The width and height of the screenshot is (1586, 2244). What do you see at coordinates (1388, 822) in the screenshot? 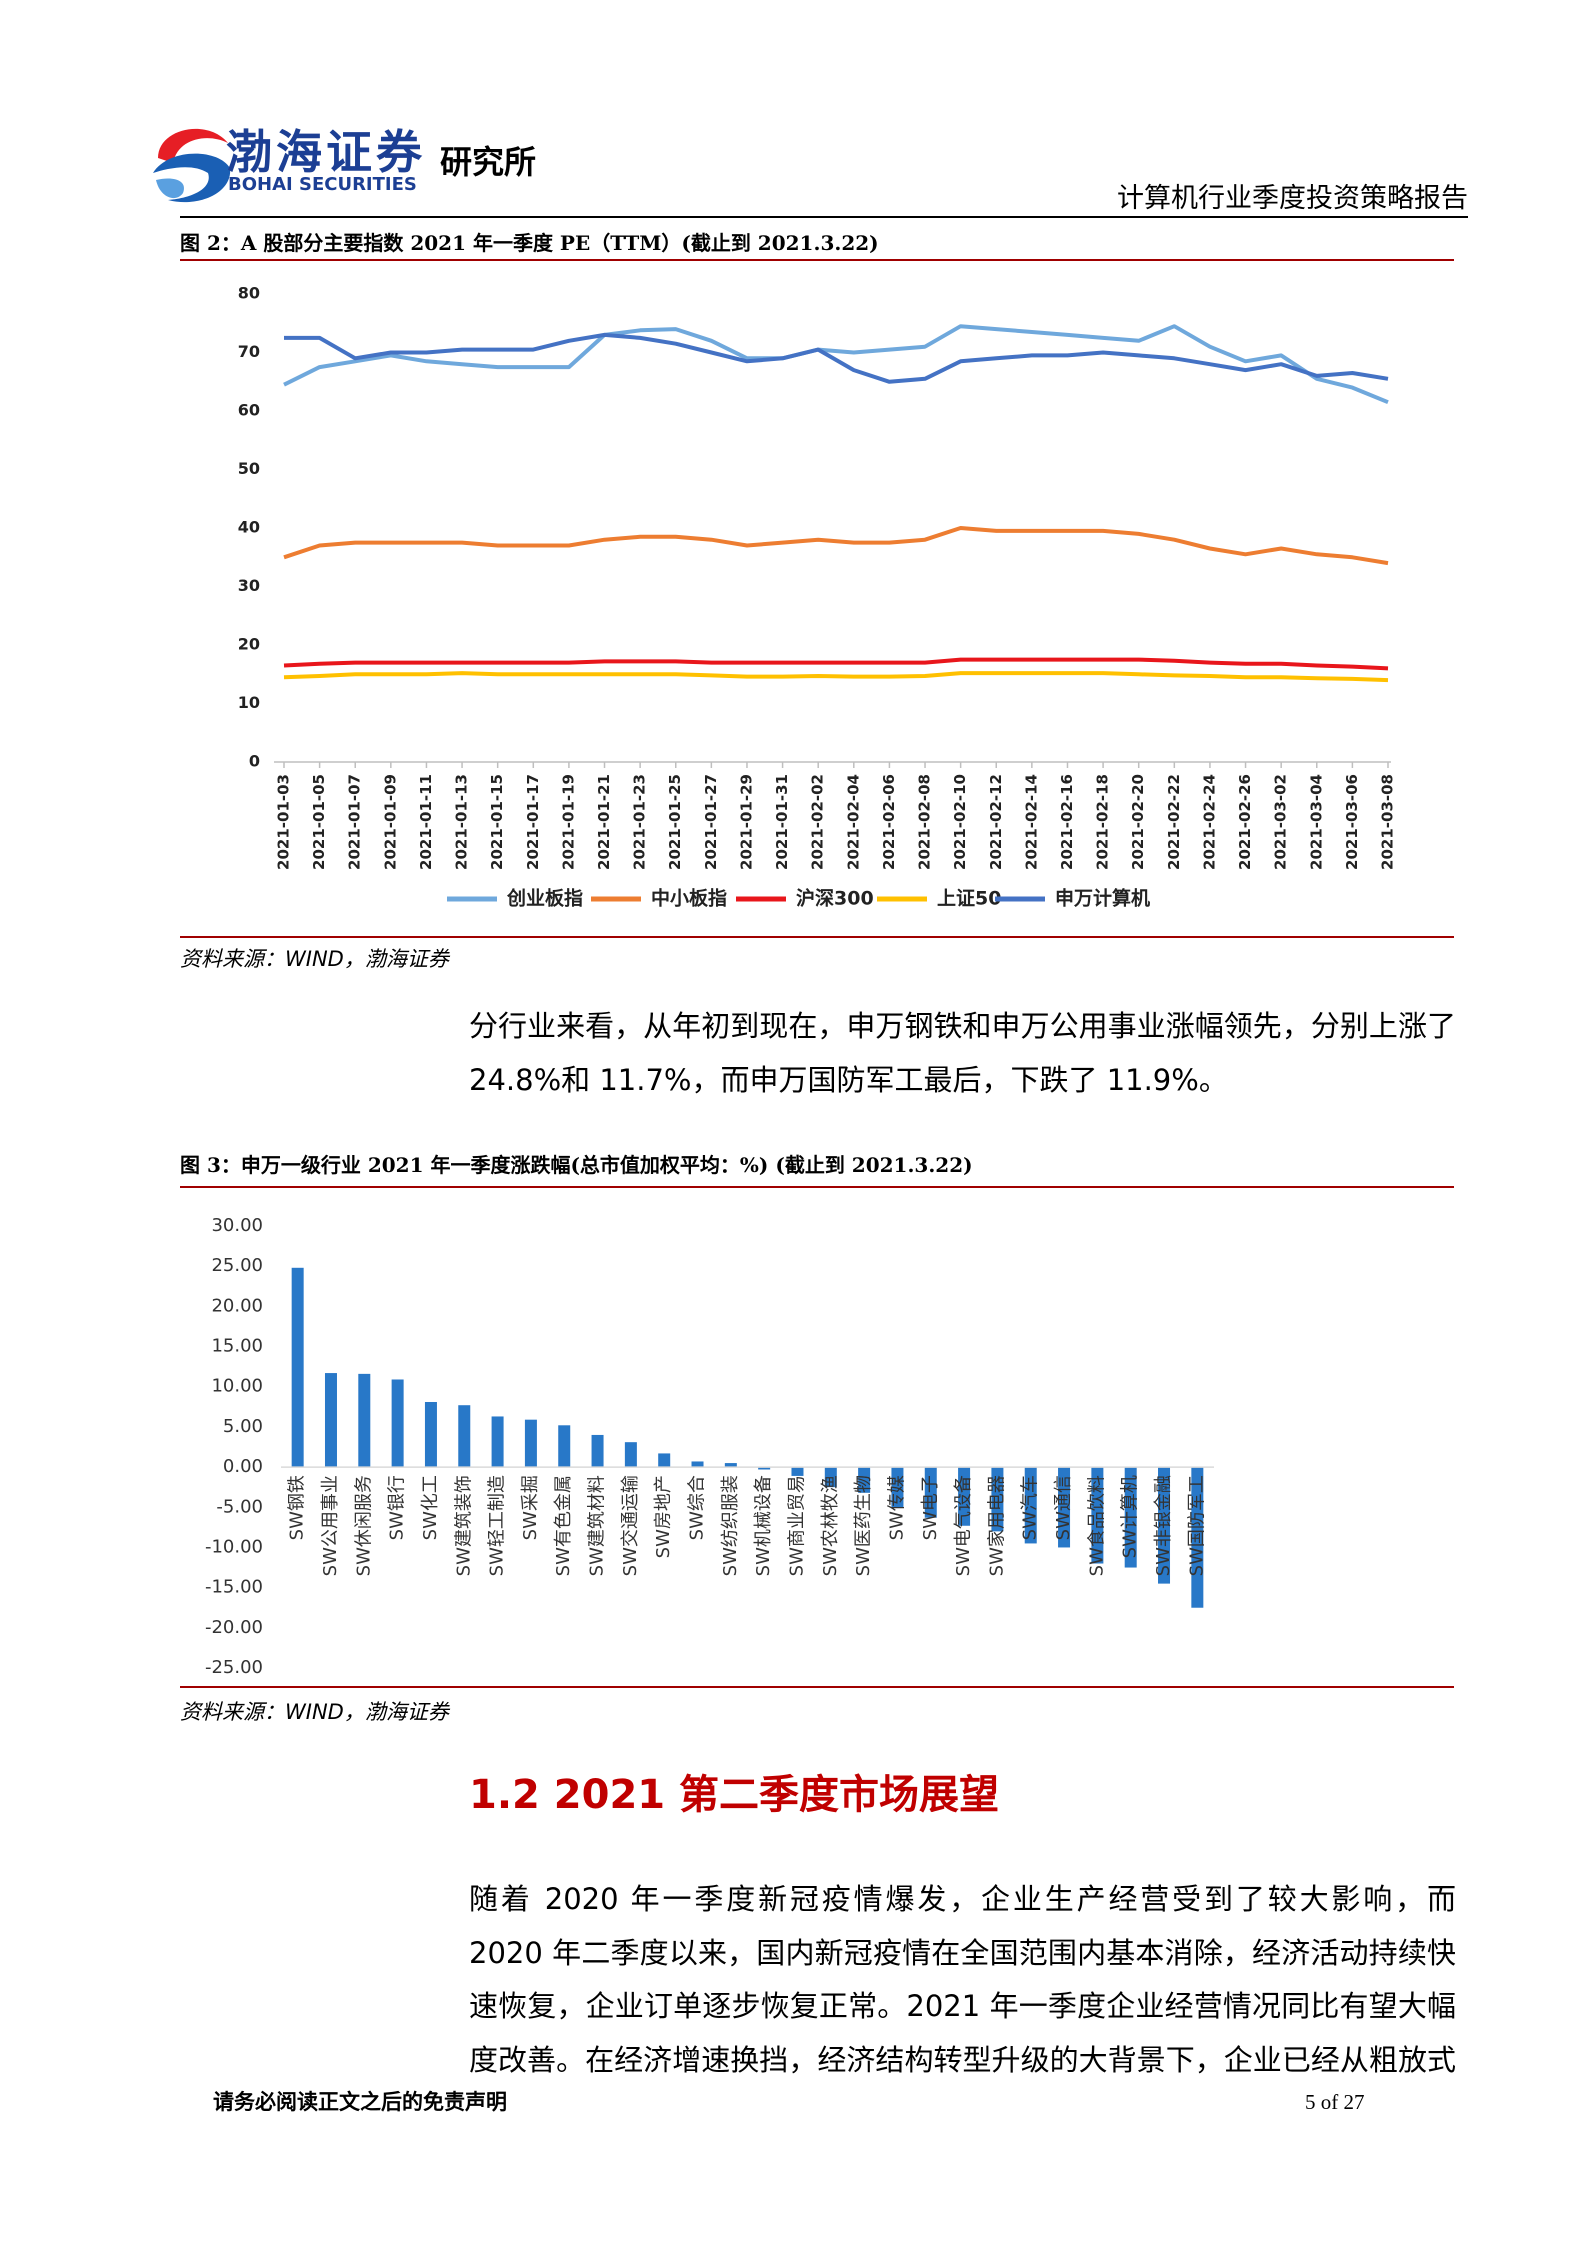
I see `x-tick-label: 2021-03-08` at bounding box center [1388, 822].